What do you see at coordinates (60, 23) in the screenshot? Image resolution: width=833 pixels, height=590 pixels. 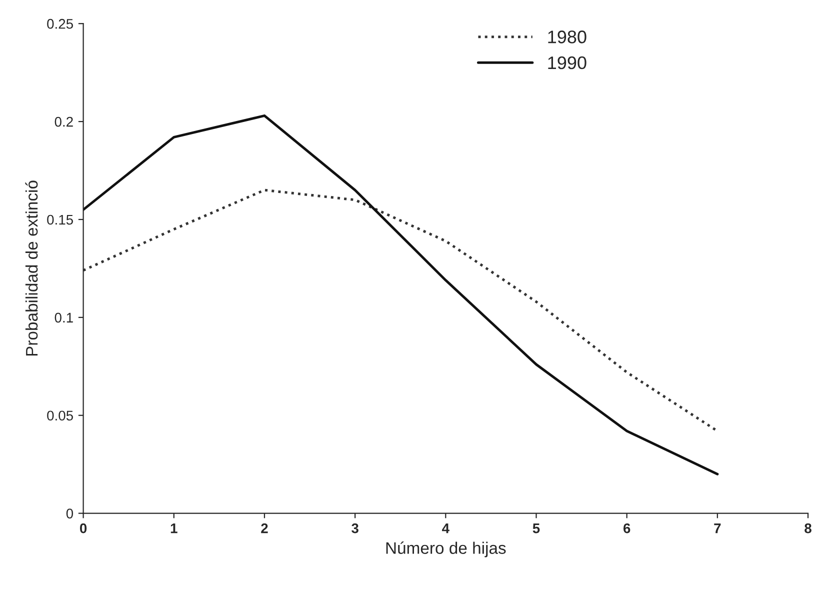 I see `y-tick-label: 0.25` at bounding box center [60, 23].